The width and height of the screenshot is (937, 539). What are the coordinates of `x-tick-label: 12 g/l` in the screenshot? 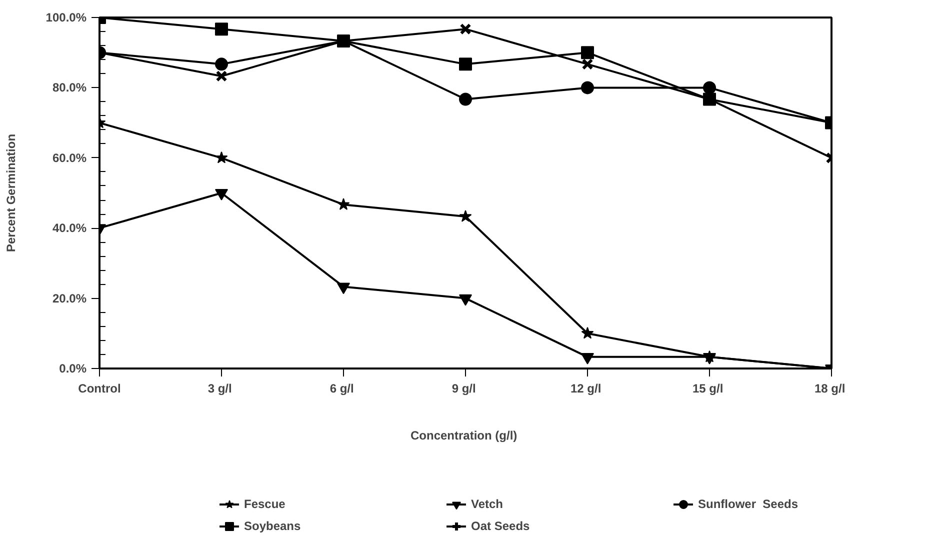 It's located at (586, 389).